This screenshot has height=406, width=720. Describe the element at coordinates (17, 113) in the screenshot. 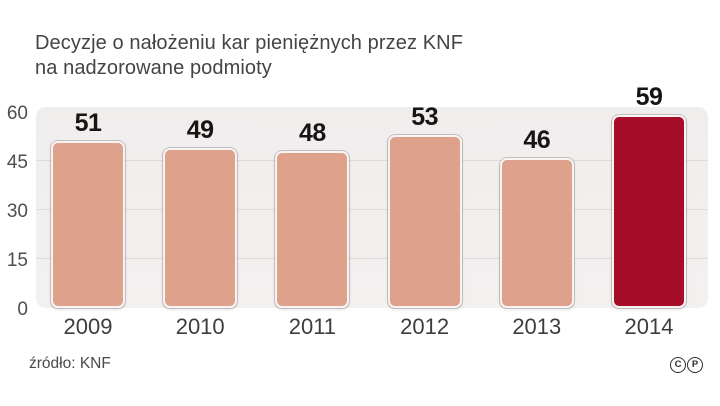

I see `y-tick-label: 60` at that location.